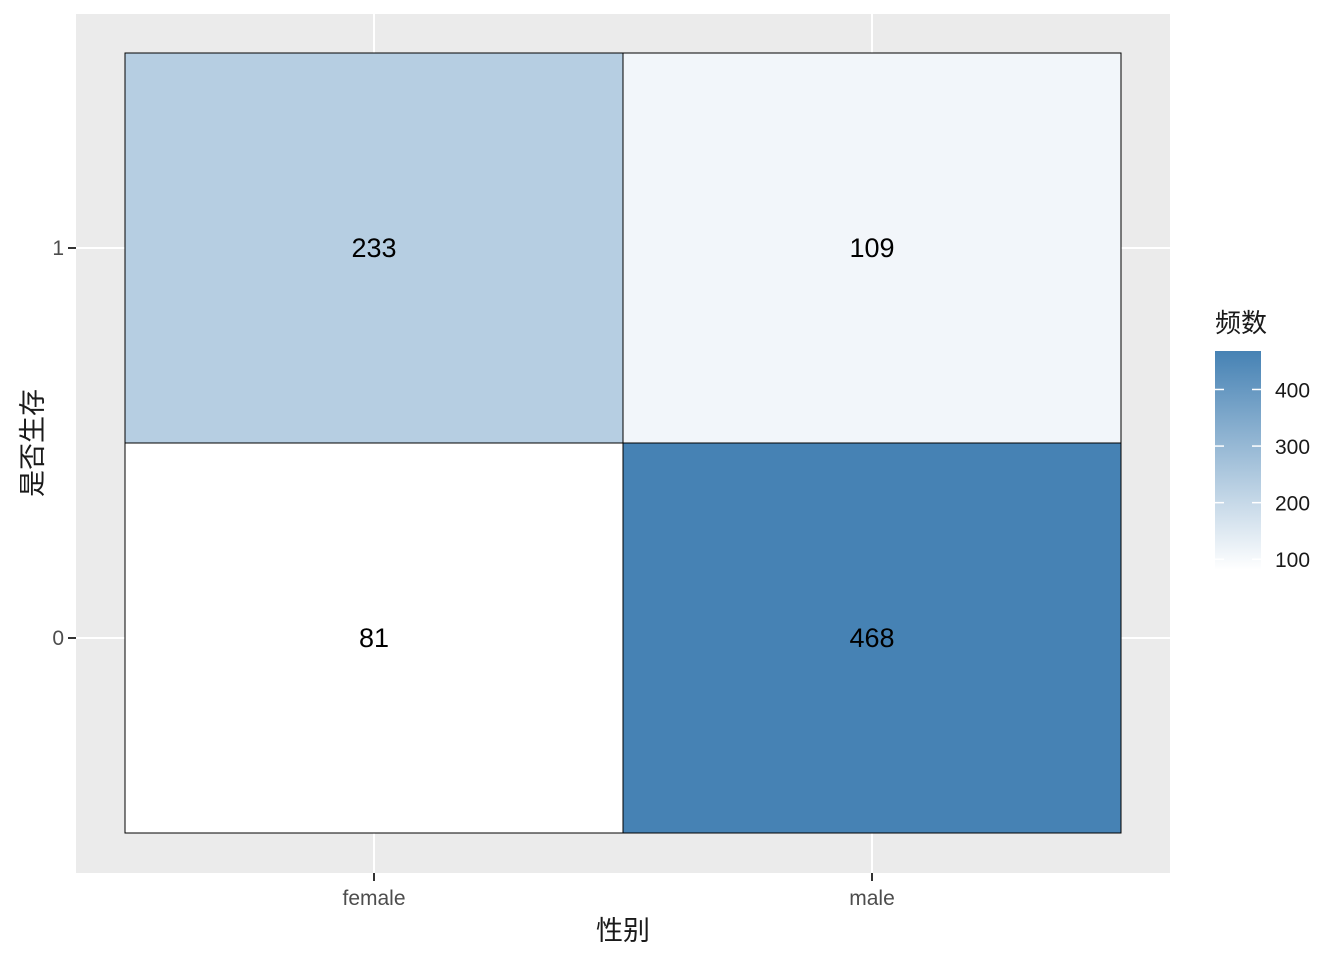 The width and height of the screenshot is (1344, 960). I want to click on x-tick-label: male, so click(872, 898).